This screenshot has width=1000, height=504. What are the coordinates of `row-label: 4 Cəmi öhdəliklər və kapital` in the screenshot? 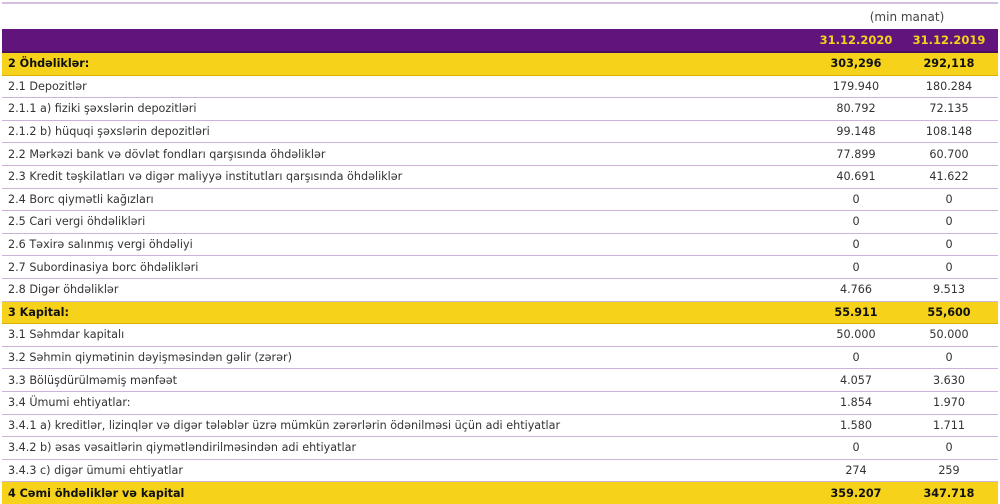 It's located at (407, 492).